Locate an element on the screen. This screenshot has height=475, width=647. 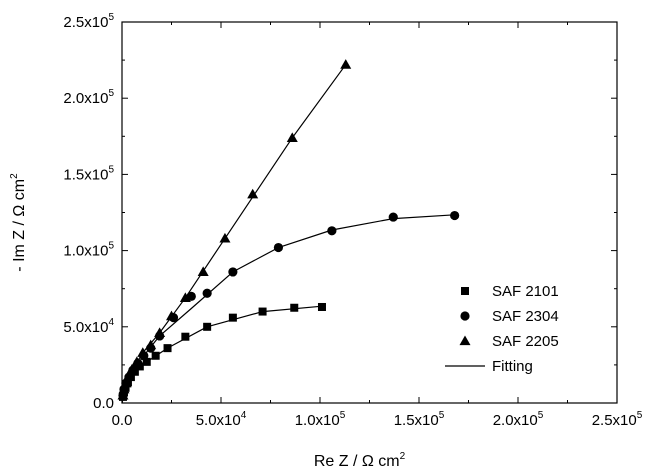
legend-label: SAF 2304 is located at coordinates (525, 316).